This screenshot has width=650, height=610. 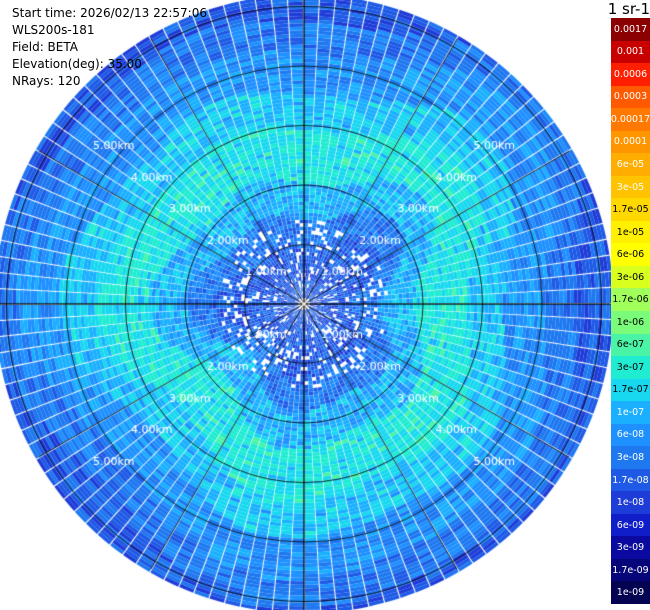 I want to click on colorbar-tick: 0.001, so click(x=630, y=52).